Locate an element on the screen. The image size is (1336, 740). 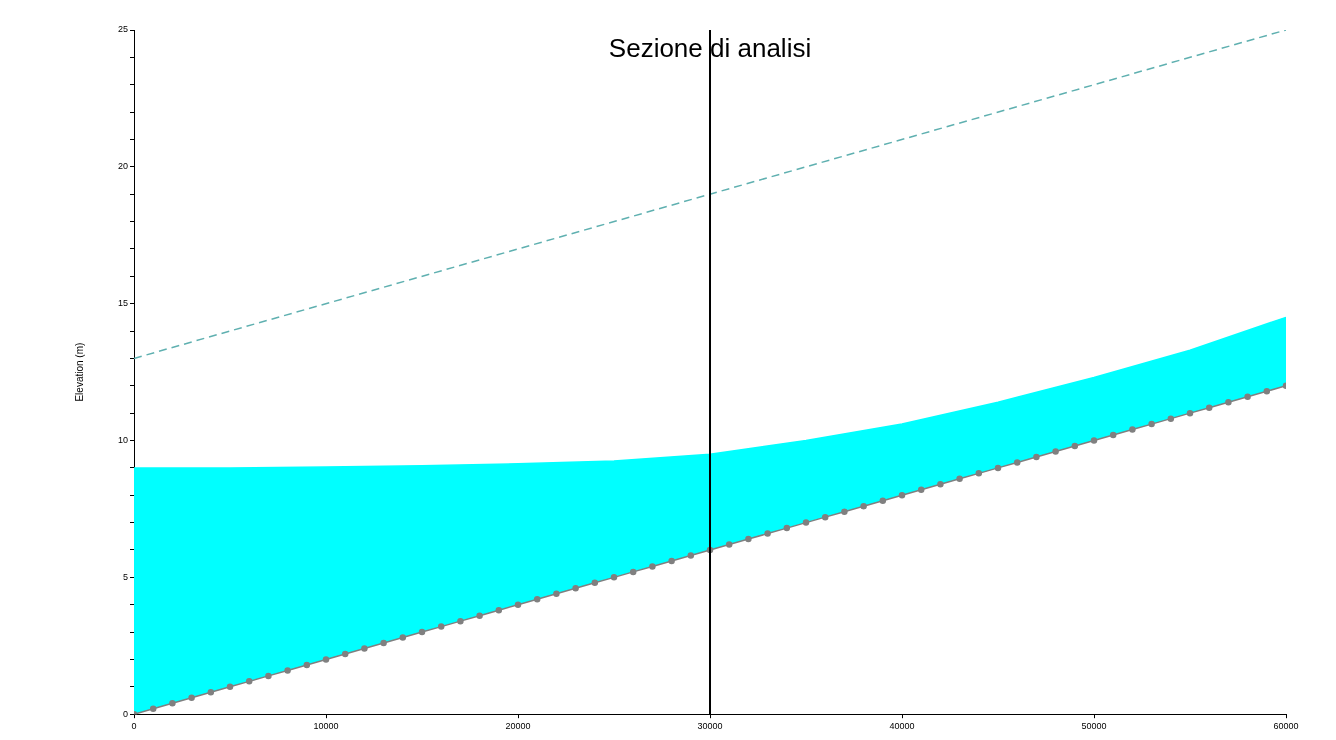
y-tick-label: 20 is located at coordinates (123, 166).